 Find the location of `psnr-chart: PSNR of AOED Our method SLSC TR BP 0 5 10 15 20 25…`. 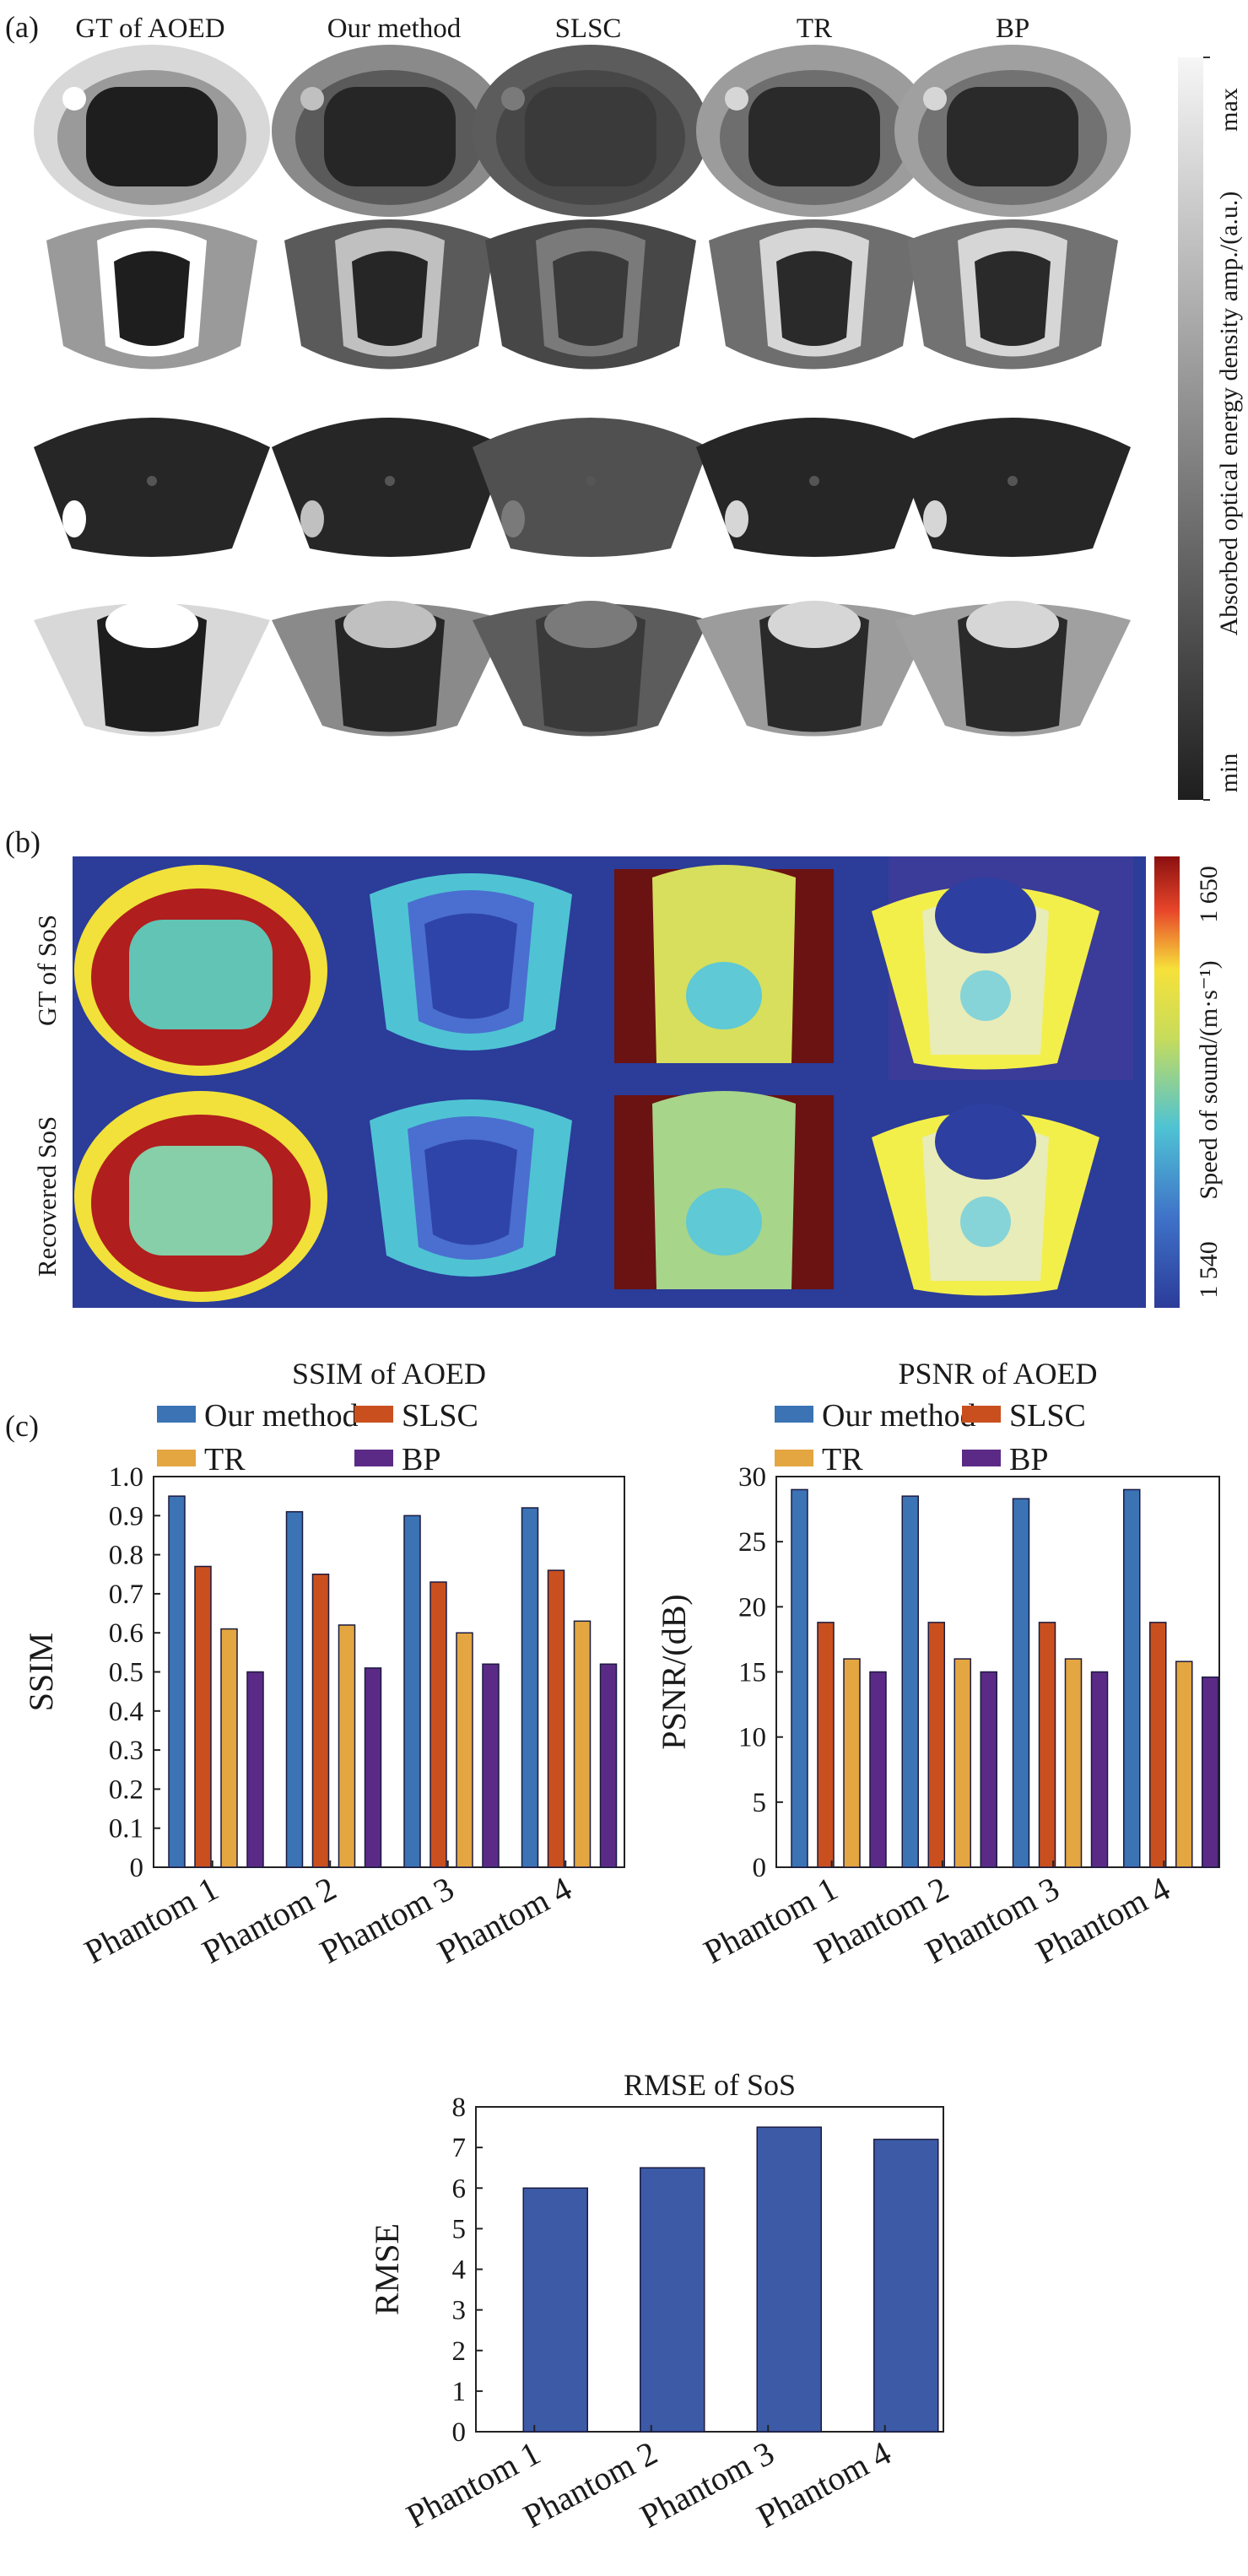

psnr-chart: PSNR of AOED Our method SLSC TR BP 0 5 10 15 20 25… is located at coordinates (937, 1664).